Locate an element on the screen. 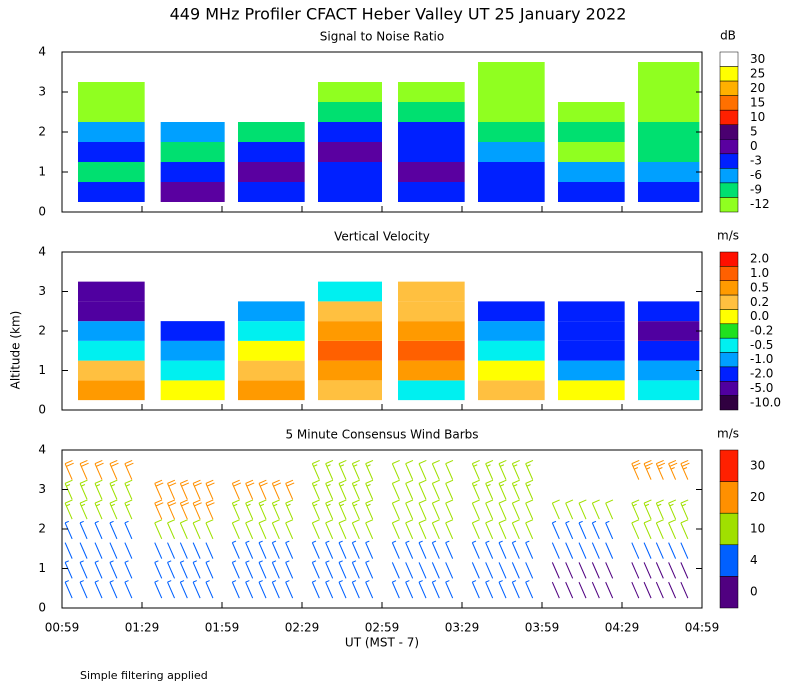 The image size is (800, 700). colorbar-label: -12 is located at coordinates (760, 204).